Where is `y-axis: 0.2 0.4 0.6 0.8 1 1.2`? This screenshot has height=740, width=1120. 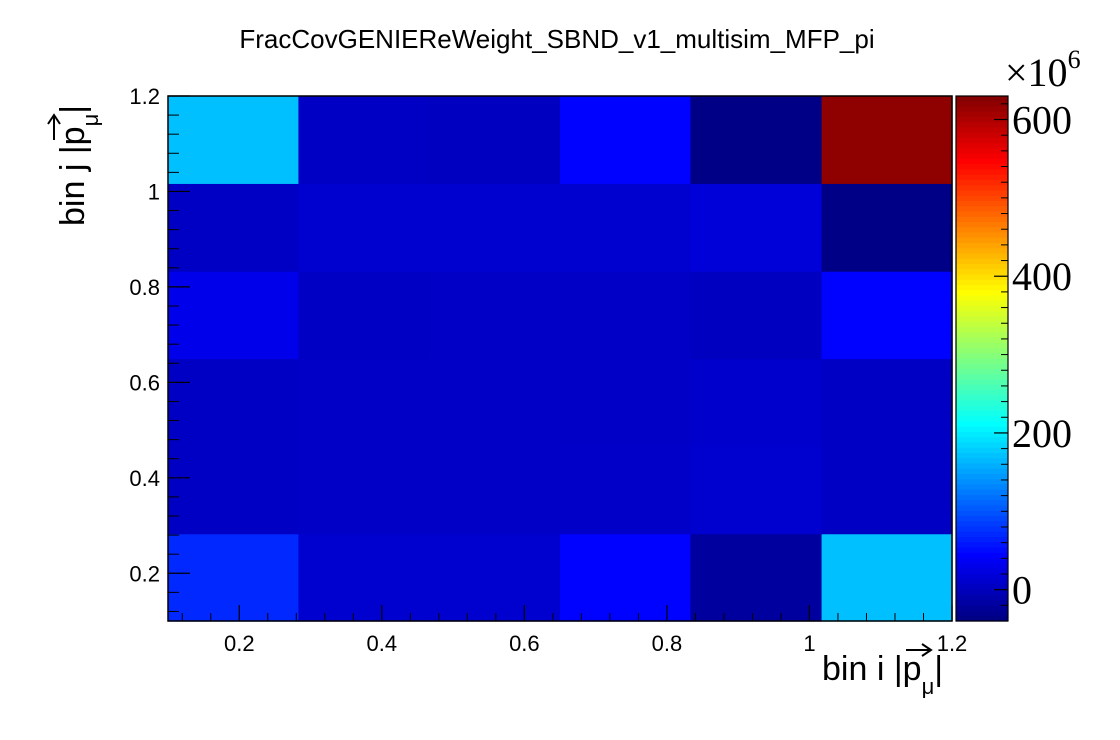 y-axis: 0.2 0.4 0.6 0.8 1 1.2 is located at coordinates (159, 348).